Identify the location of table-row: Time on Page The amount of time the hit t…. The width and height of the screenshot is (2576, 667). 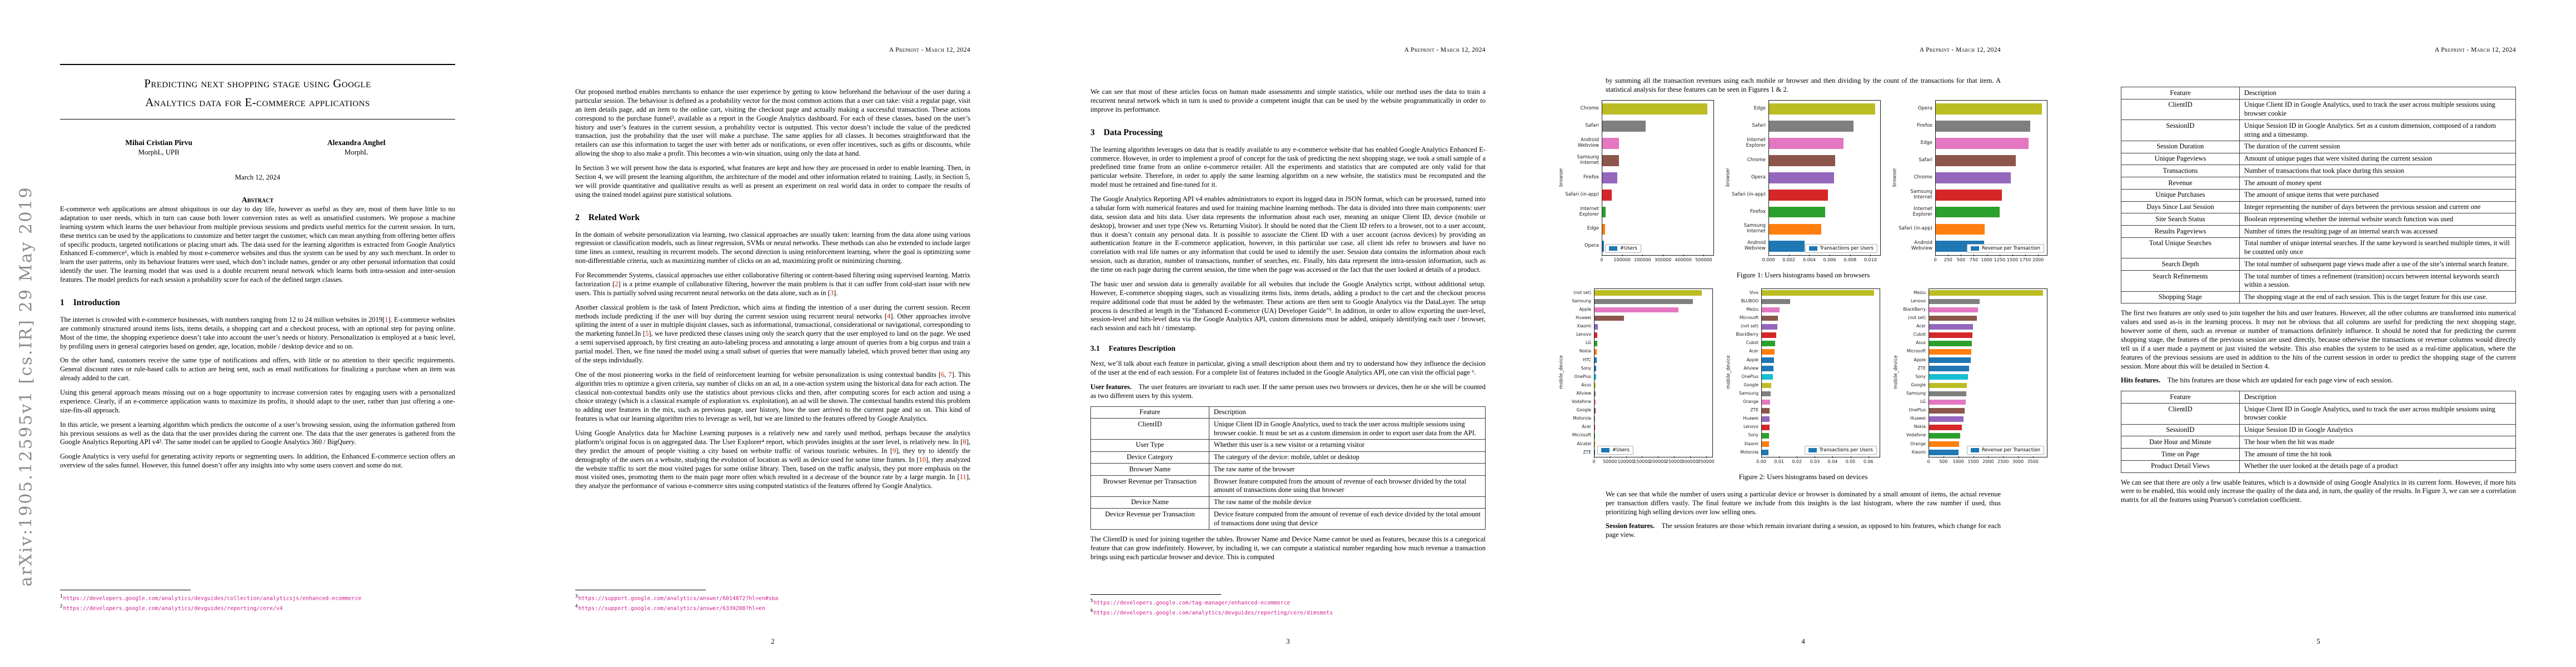
(2318, 454).